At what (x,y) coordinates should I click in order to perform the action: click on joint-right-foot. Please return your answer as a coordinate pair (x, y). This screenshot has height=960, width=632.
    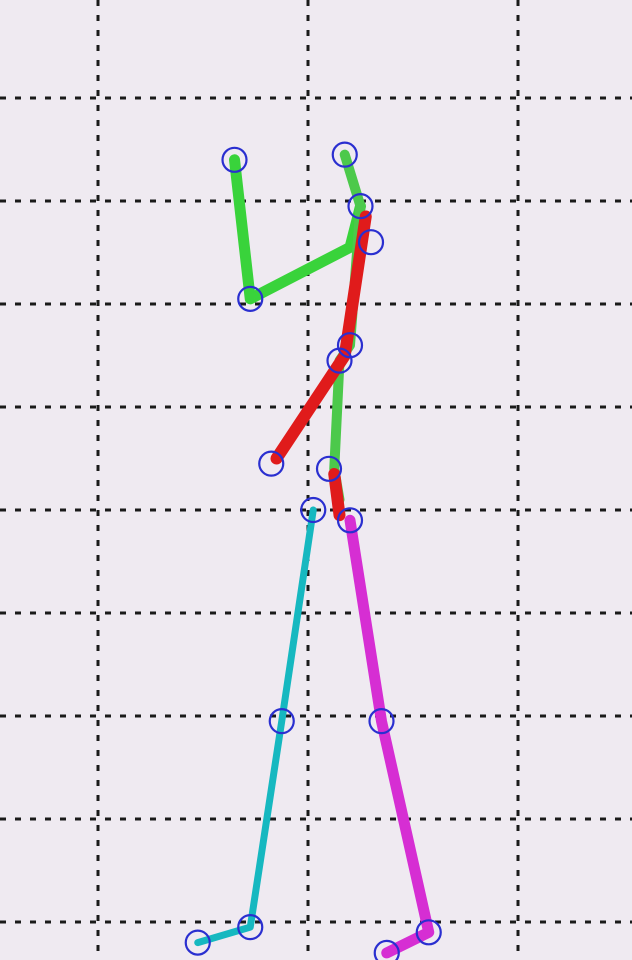
    Looking at the image, I should click on (386, 949).